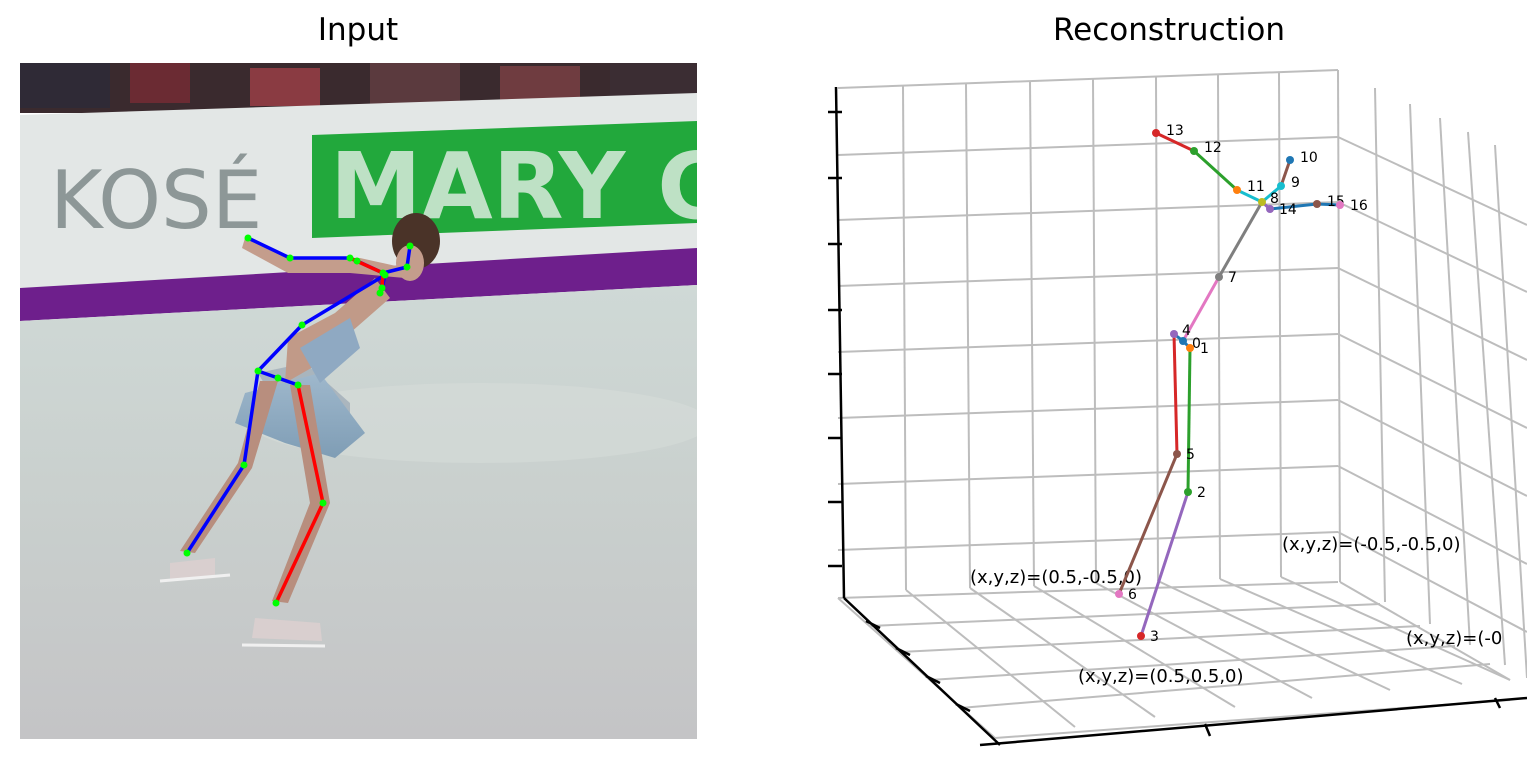 This screenshot has height=759, width=1527. I want to click on banner-green, so click(504, 179).